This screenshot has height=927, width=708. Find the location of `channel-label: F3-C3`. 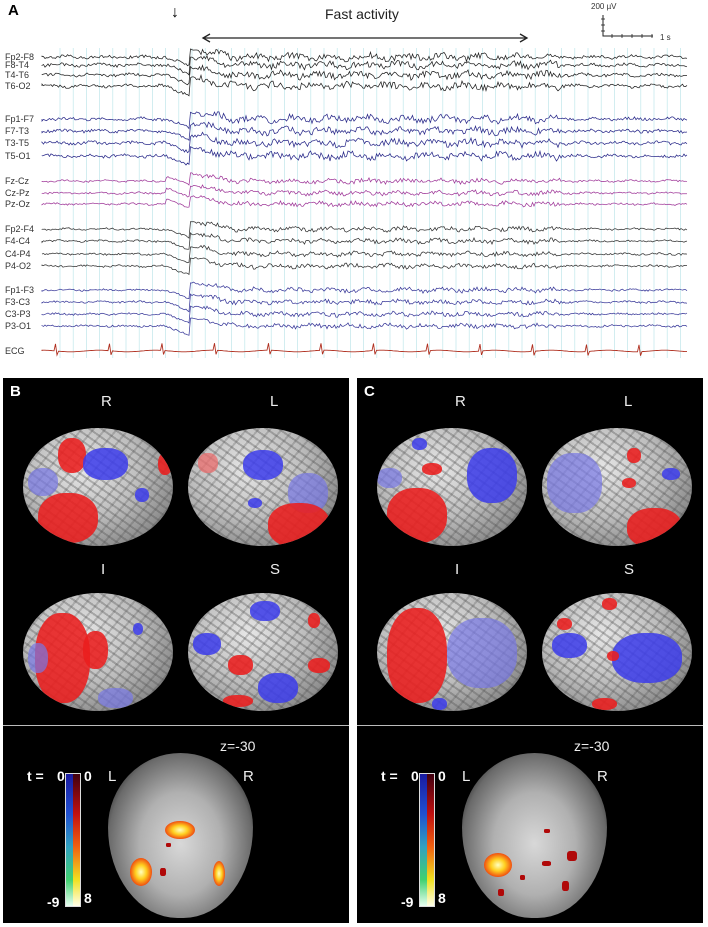

channel-label: F3-C3 is located at coordinates (18, 302).